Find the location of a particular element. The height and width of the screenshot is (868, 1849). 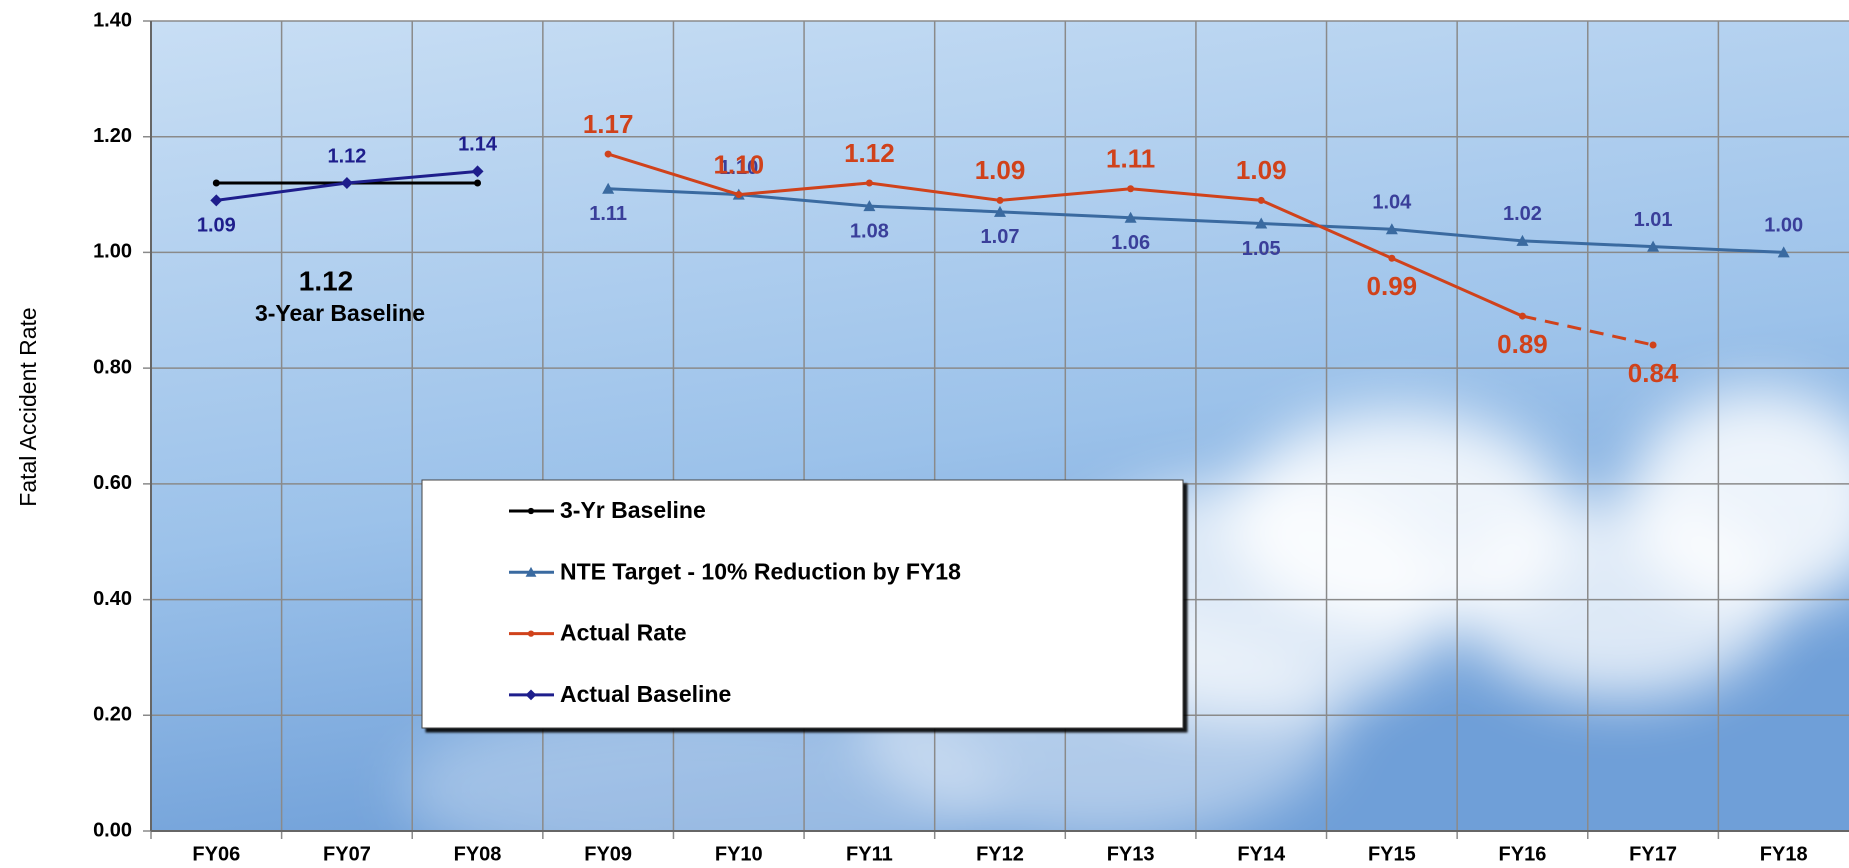

y-tick-label: 1.20 is located at coordinates (112, 136).